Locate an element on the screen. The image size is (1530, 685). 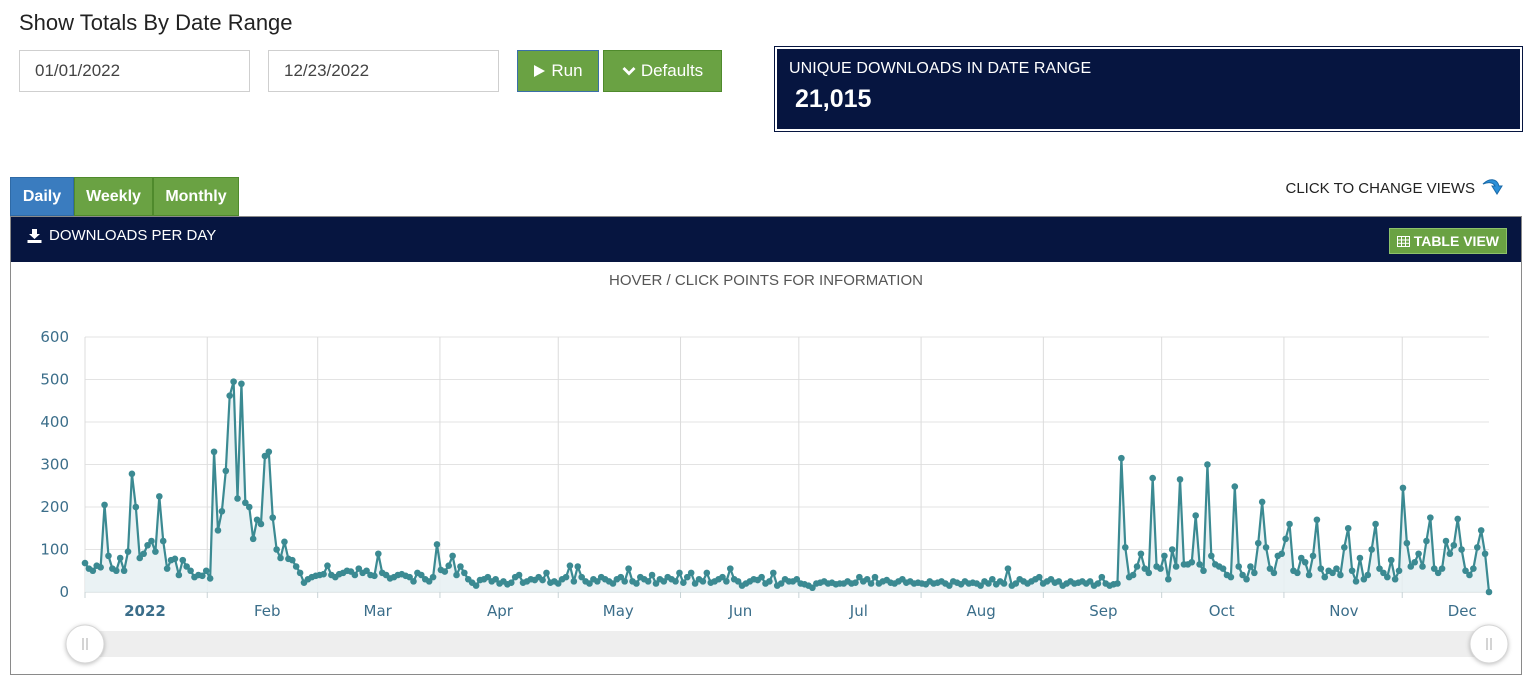
defaults-button: Defaults is located at coordinates (662, 71).